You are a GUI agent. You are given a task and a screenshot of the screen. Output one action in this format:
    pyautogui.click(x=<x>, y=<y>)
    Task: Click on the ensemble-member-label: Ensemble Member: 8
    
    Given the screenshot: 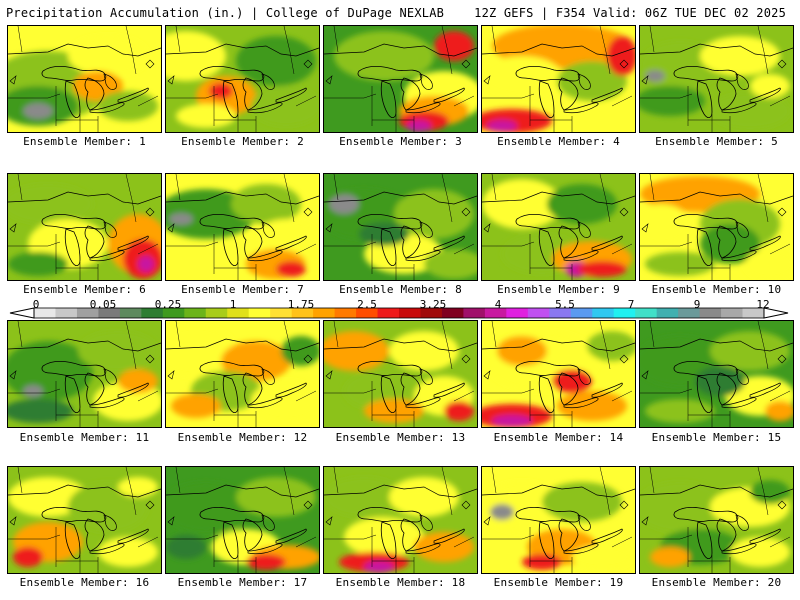 What is the action you would take?
    pyautogui.click(x=400, y=289)
    